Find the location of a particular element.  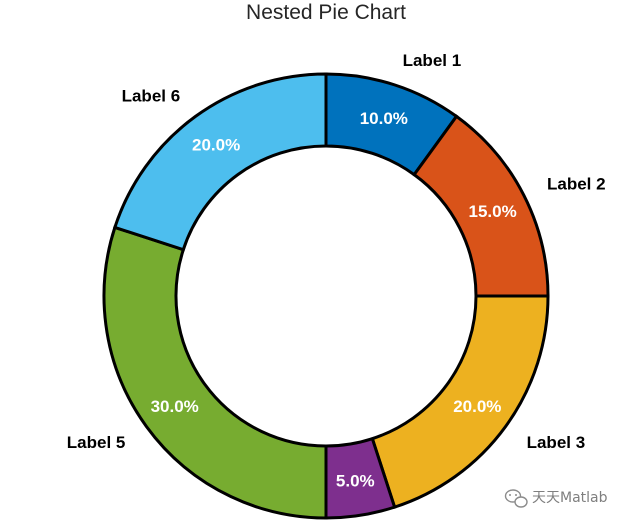

slice-label-1: Label 1 is located at coordinates (432, 60).